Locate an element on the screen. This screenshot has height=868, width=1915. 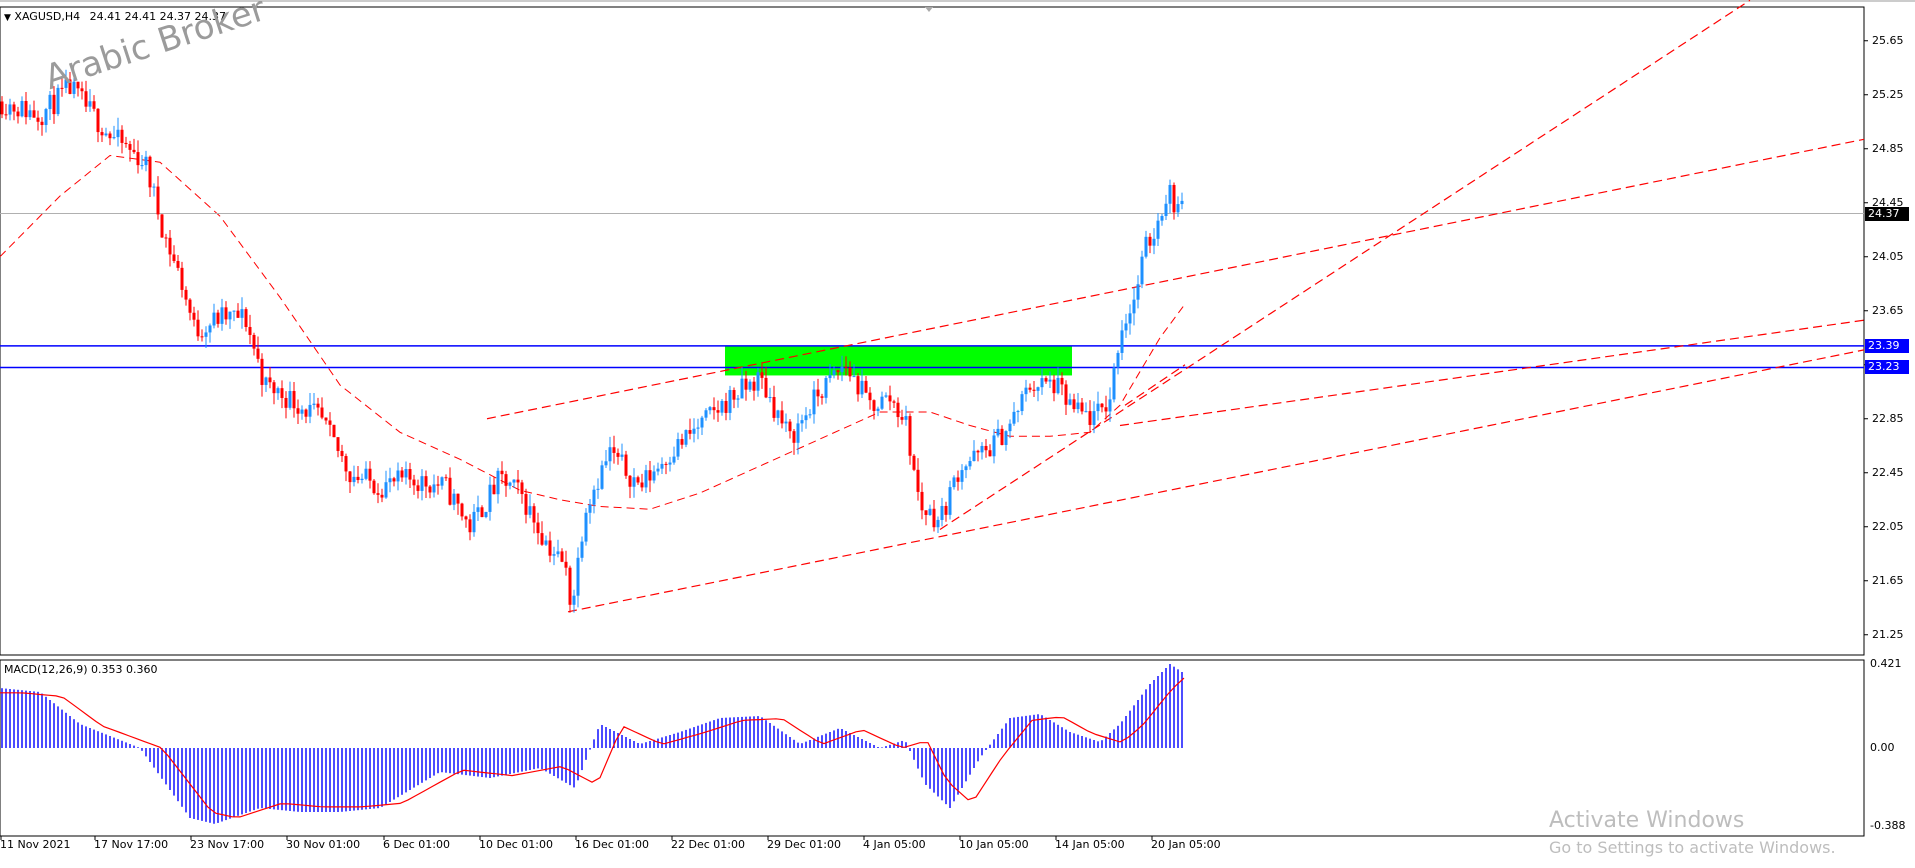
price-tick: 23.65 is located at coordinates (1888, 310).